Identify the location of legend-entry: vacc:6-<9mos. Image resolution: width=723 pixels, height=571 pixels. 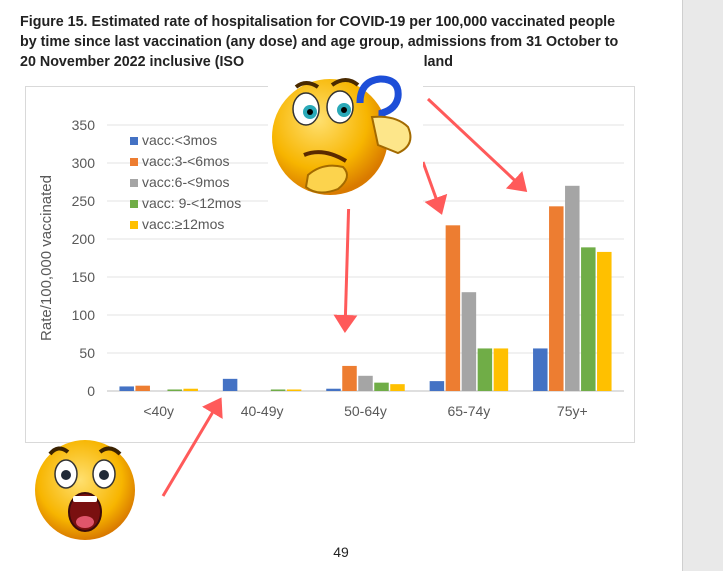
(186, 182).